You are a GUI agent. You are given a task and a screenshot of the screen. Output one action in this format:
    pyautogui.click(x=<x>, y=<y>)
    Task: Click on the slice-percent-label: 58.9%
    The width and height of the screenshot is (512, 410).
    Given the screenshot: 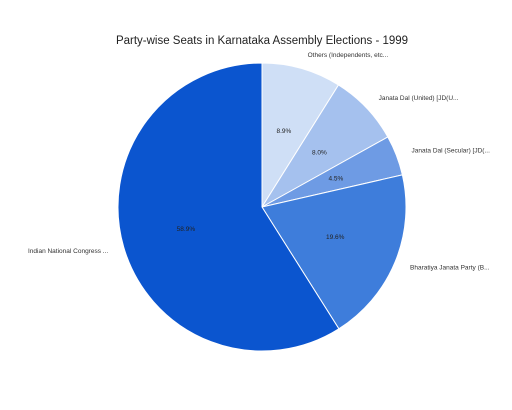 What is the action you would take?
    pyautogui.click(x=186, y=229)
    